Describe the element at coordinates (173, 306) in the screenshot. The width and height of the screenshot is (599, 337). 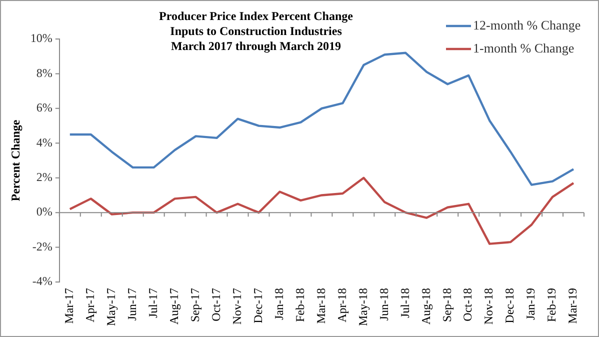
I see `x-tick-label: Aug-17` at that location.